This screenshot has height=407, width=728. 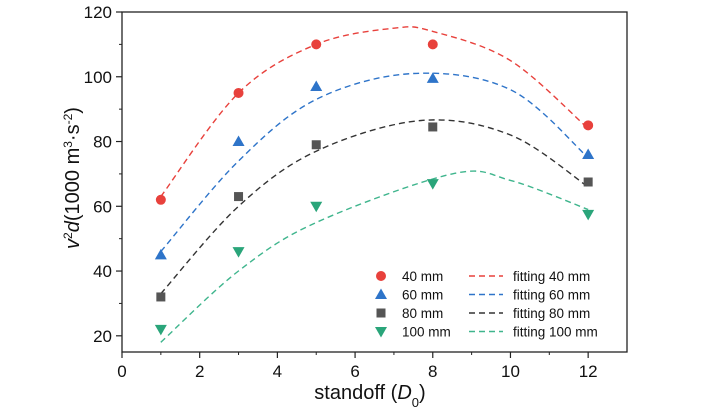 I want to click on legend-fit-label-2: fitting 60 mm, so click(x=551, y=295).